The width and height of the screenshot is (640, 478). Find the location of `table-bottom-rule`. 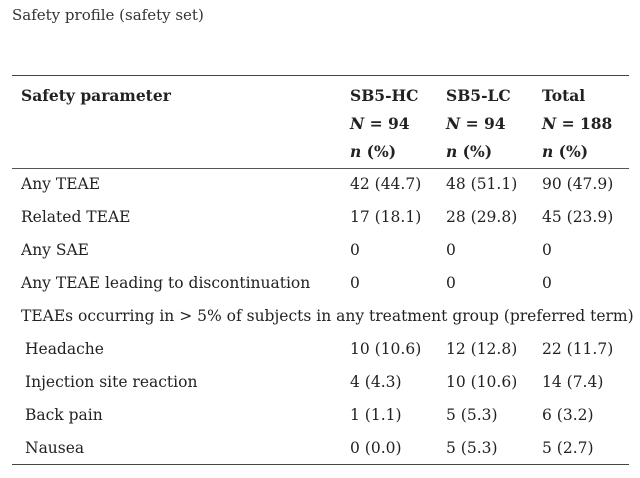

table-bottom-rule is located at coordinates (320, 464).